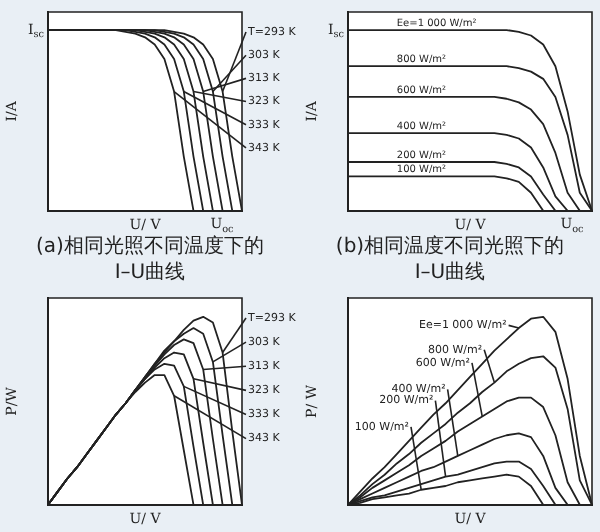 This screenshot has width=600, height=532. I want to click on text: (b)相同温度不同光照下的I–U曲线, so click(450, 260).